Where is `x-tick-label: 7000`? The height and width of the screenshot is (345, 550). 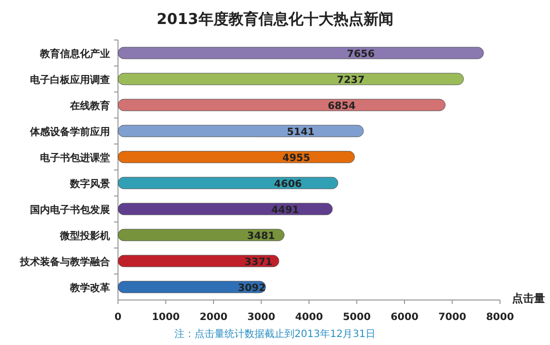
x-tick-label: 7000 is located at coordinates (452, 317).